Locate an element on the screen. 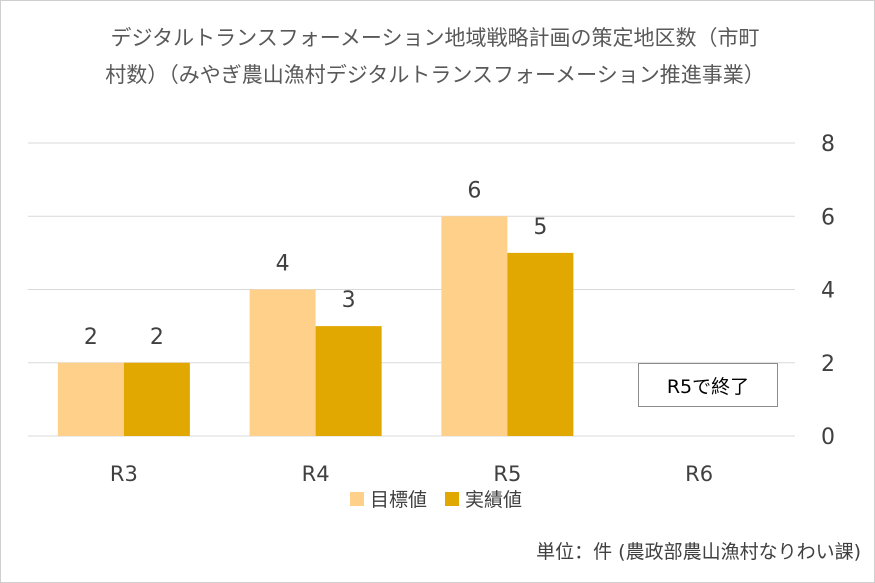  annotation-box: R5で終了 is located at coordinates (708, 385).